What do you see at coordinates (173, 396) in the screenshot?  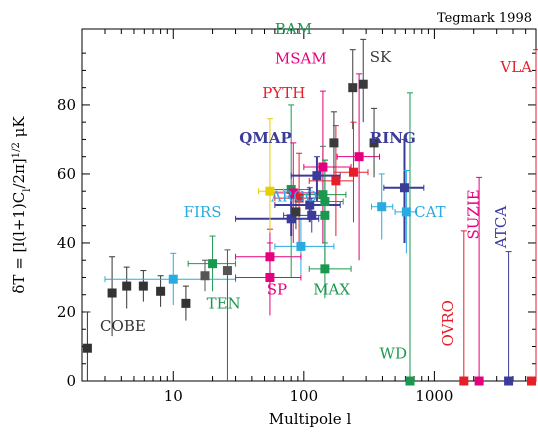 I see `x-tick-label: 10` at bounding box center [173, 396].